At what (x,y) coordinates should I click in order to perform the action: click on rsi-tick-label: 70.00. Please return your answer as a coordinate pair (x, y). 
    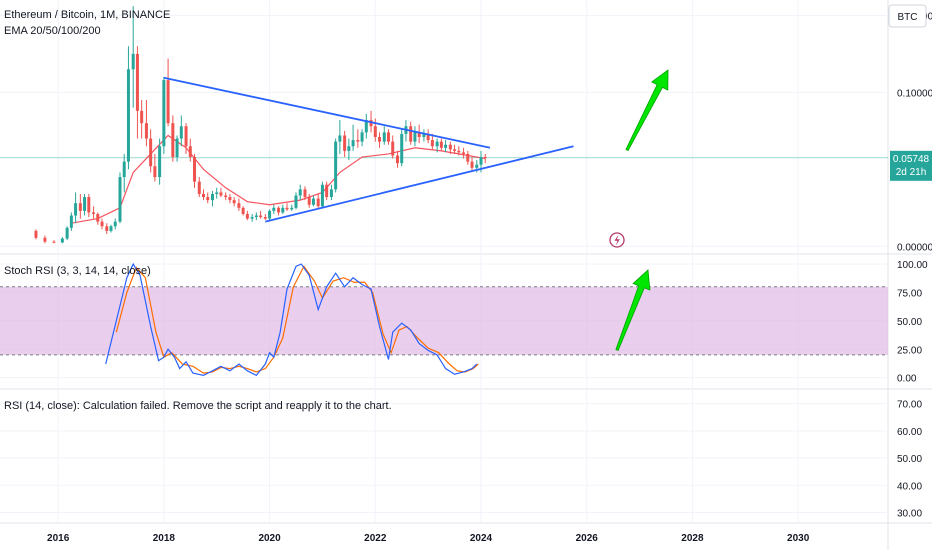
    Looking at the image, I should click on (909, 405).